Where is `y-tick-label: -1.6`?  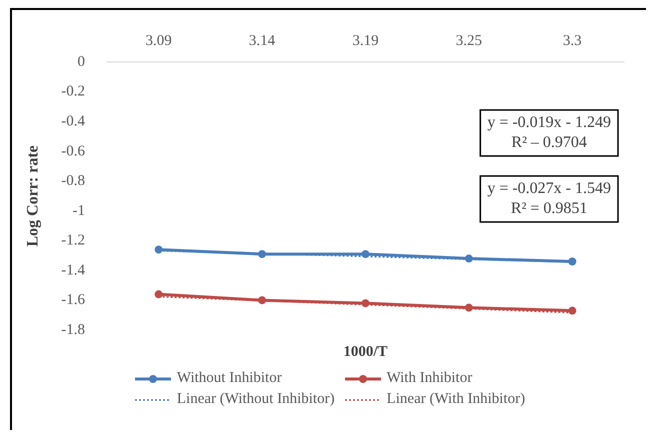
y-tick-label: -1.6 is located at coordinates (73, 300).